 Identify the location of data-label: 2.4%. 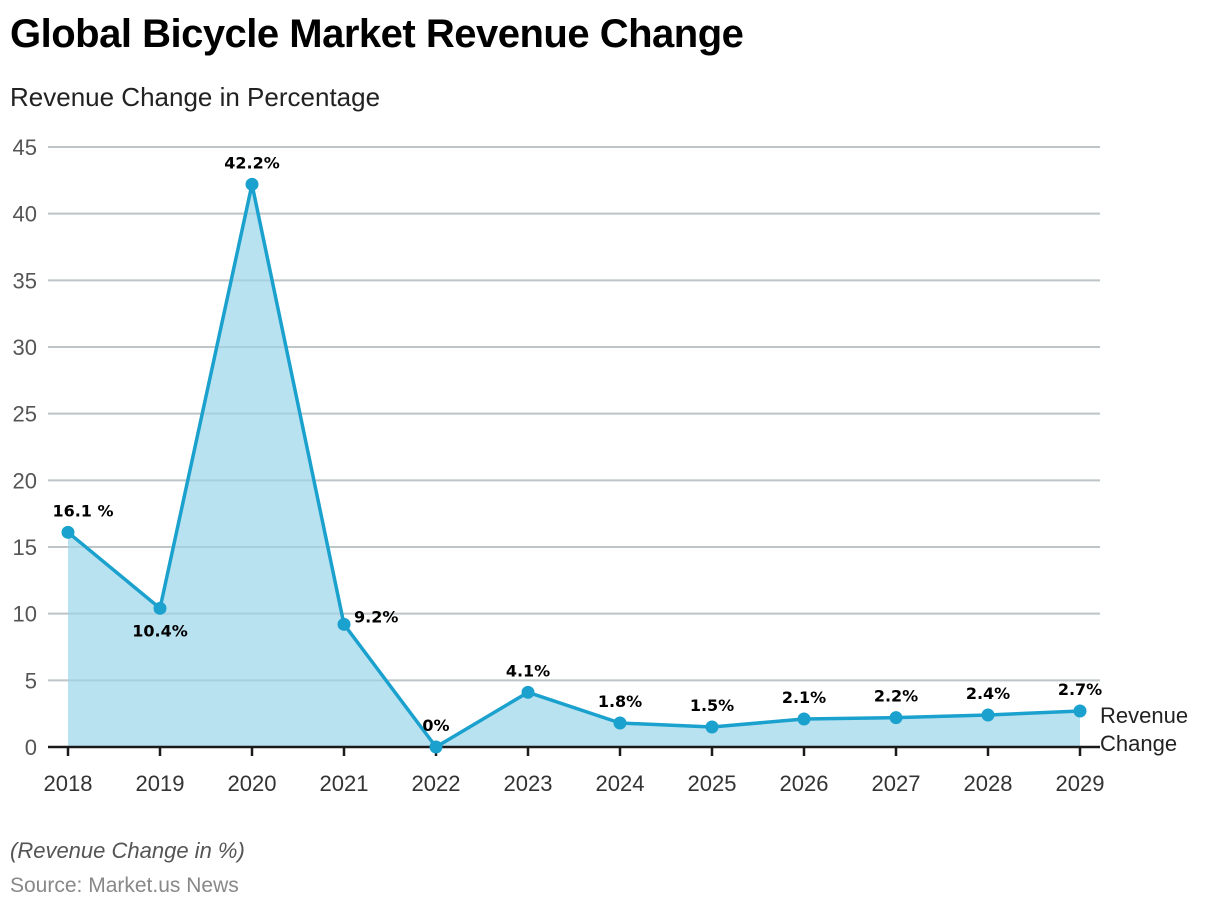
(988, 693).